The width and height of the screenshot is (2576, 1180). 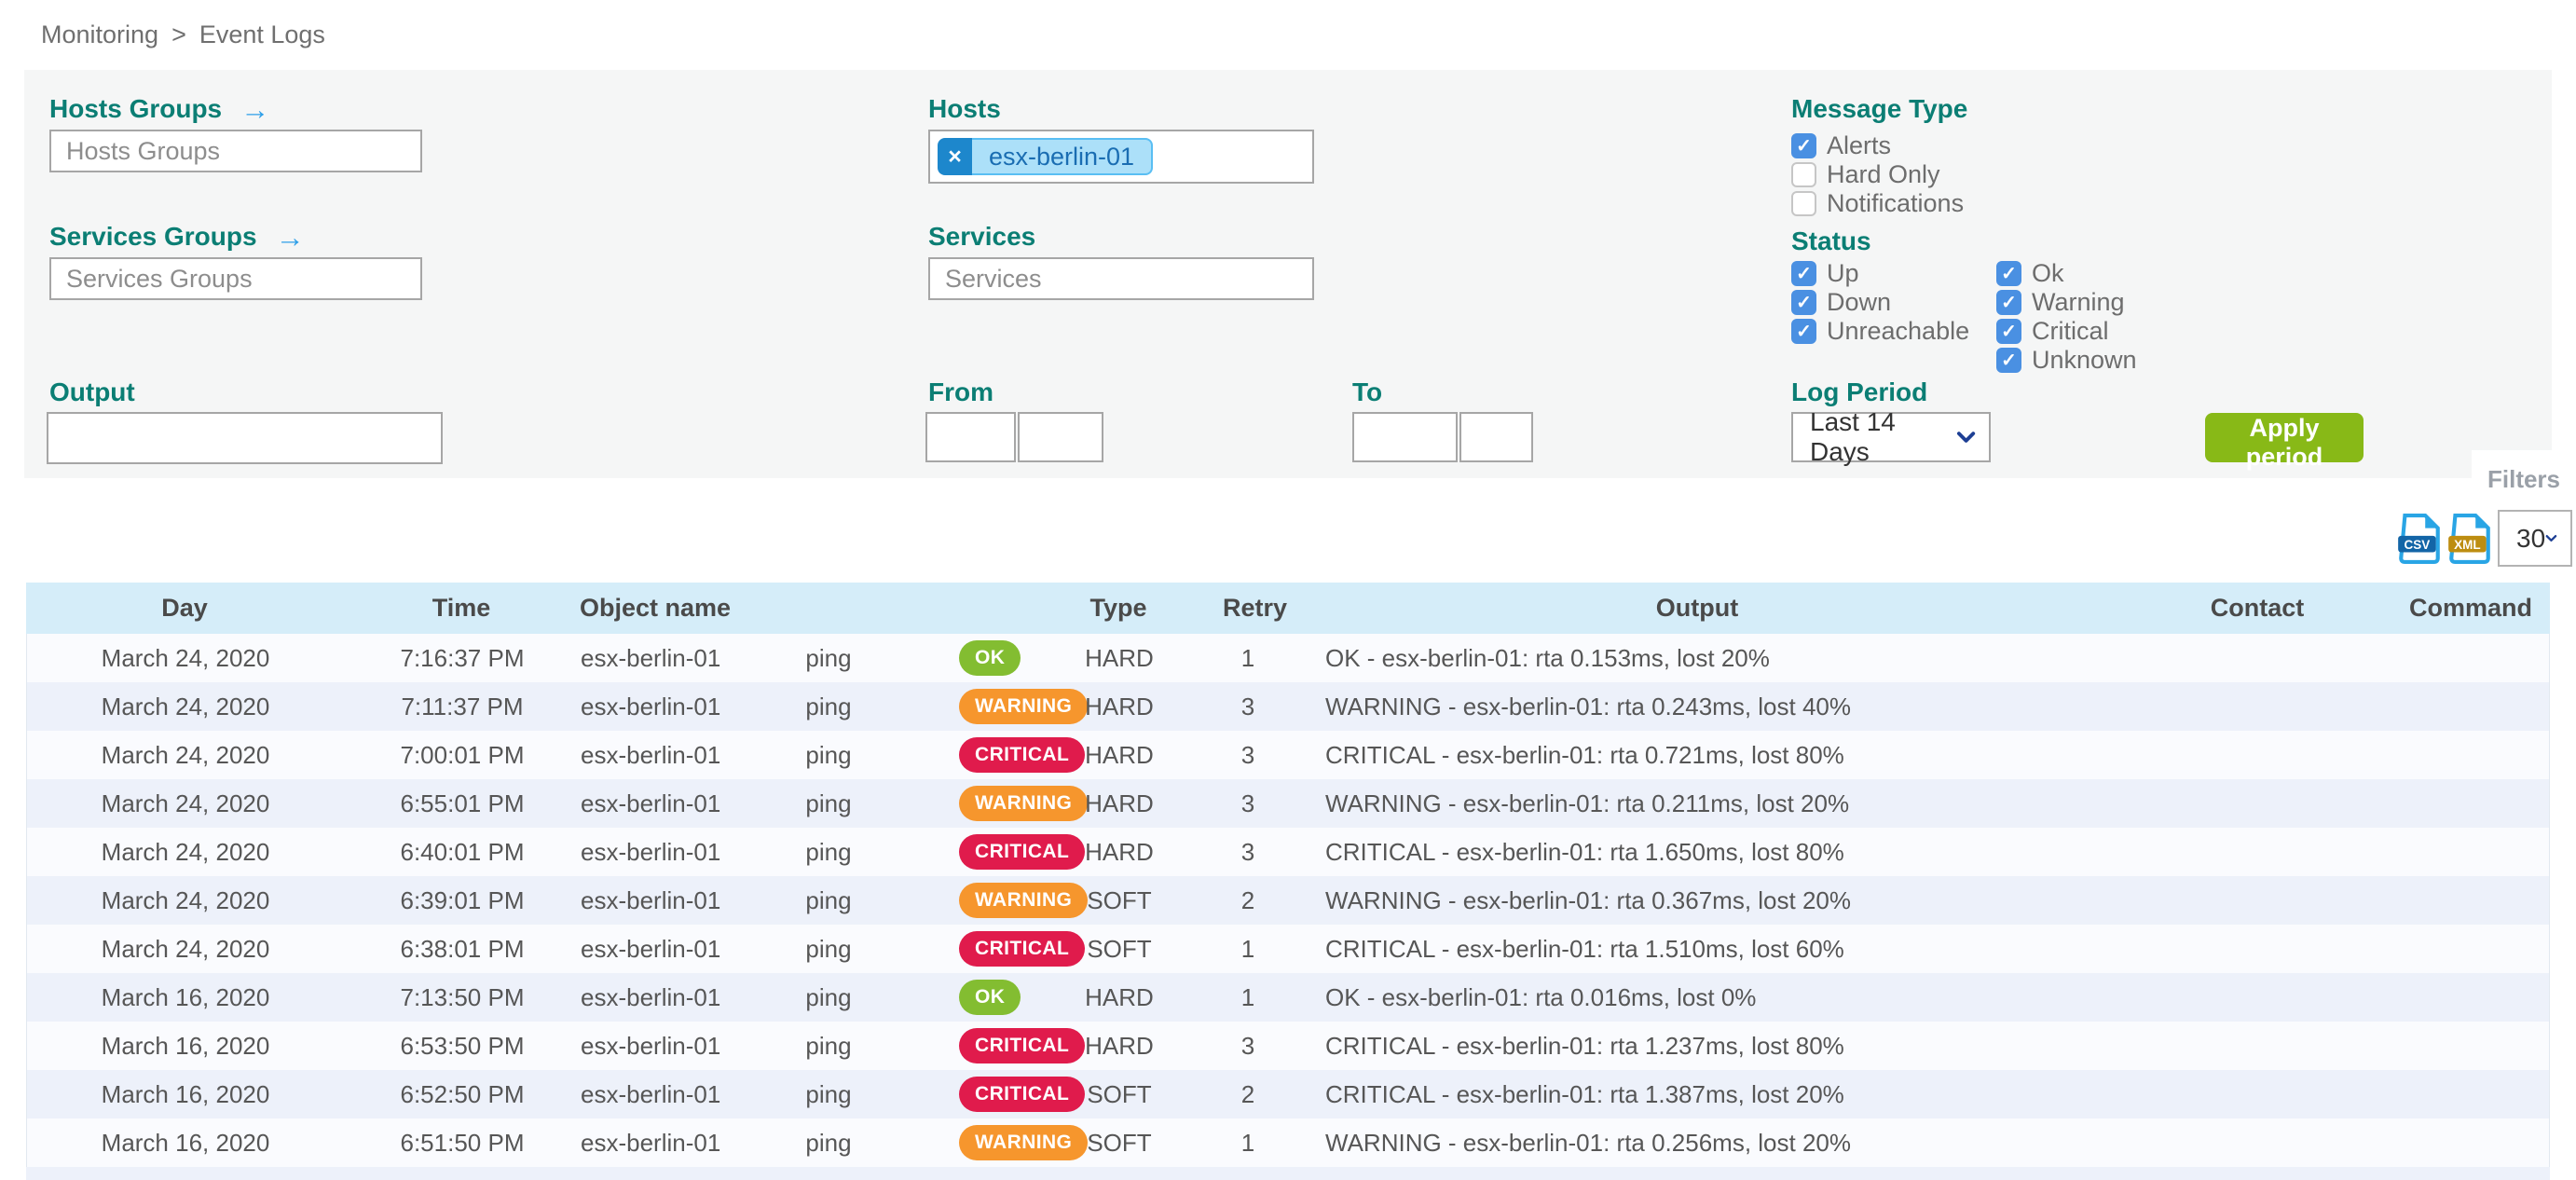 I want to click on from-date-input, so click(x=970, y=437).